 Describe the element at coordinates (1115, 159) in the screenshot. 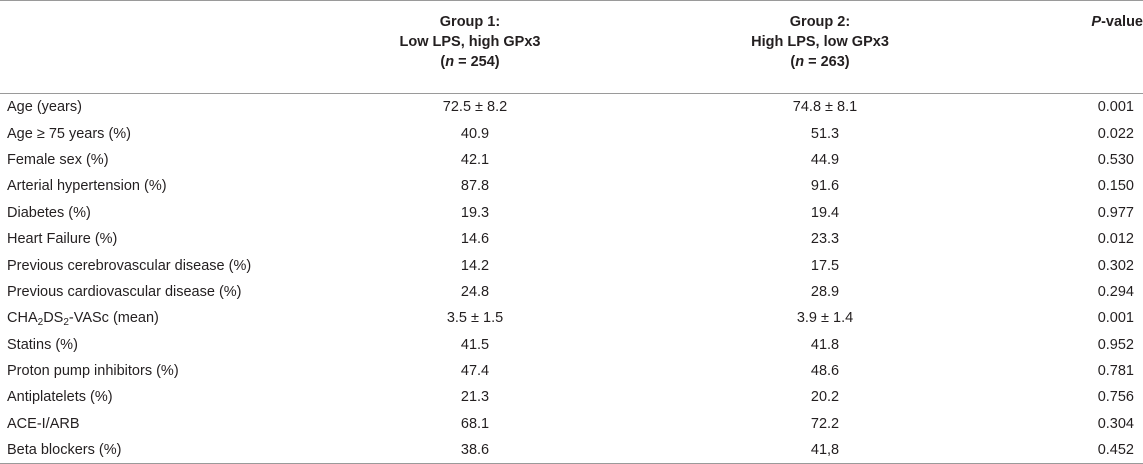

I see `row-pvalue: 0.530` at that location.